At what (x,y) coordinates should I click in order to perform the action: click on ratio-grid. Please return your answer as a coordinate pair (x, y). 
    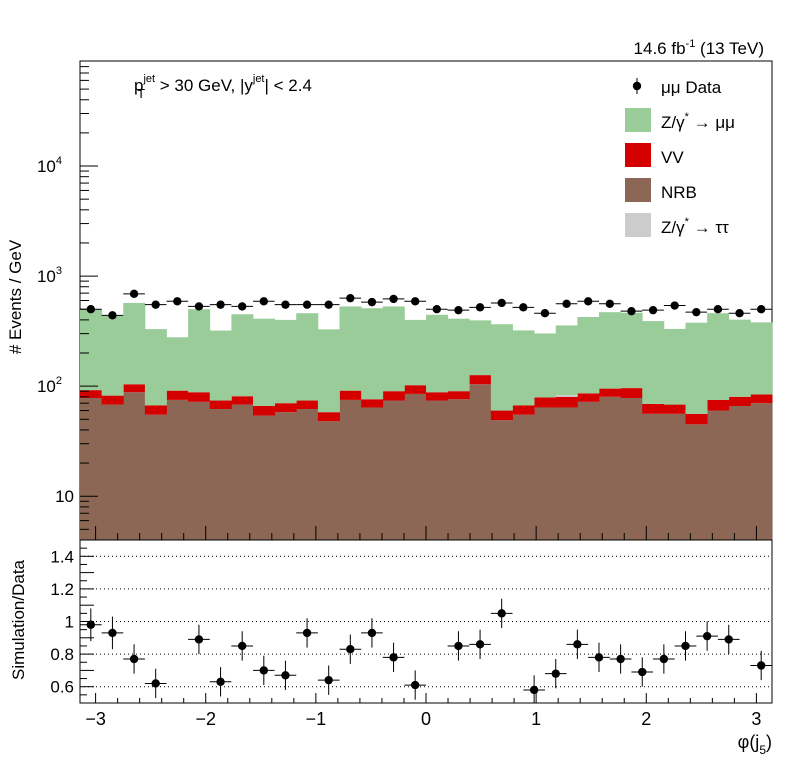
    Looking at the image, I should click on (426, 621).